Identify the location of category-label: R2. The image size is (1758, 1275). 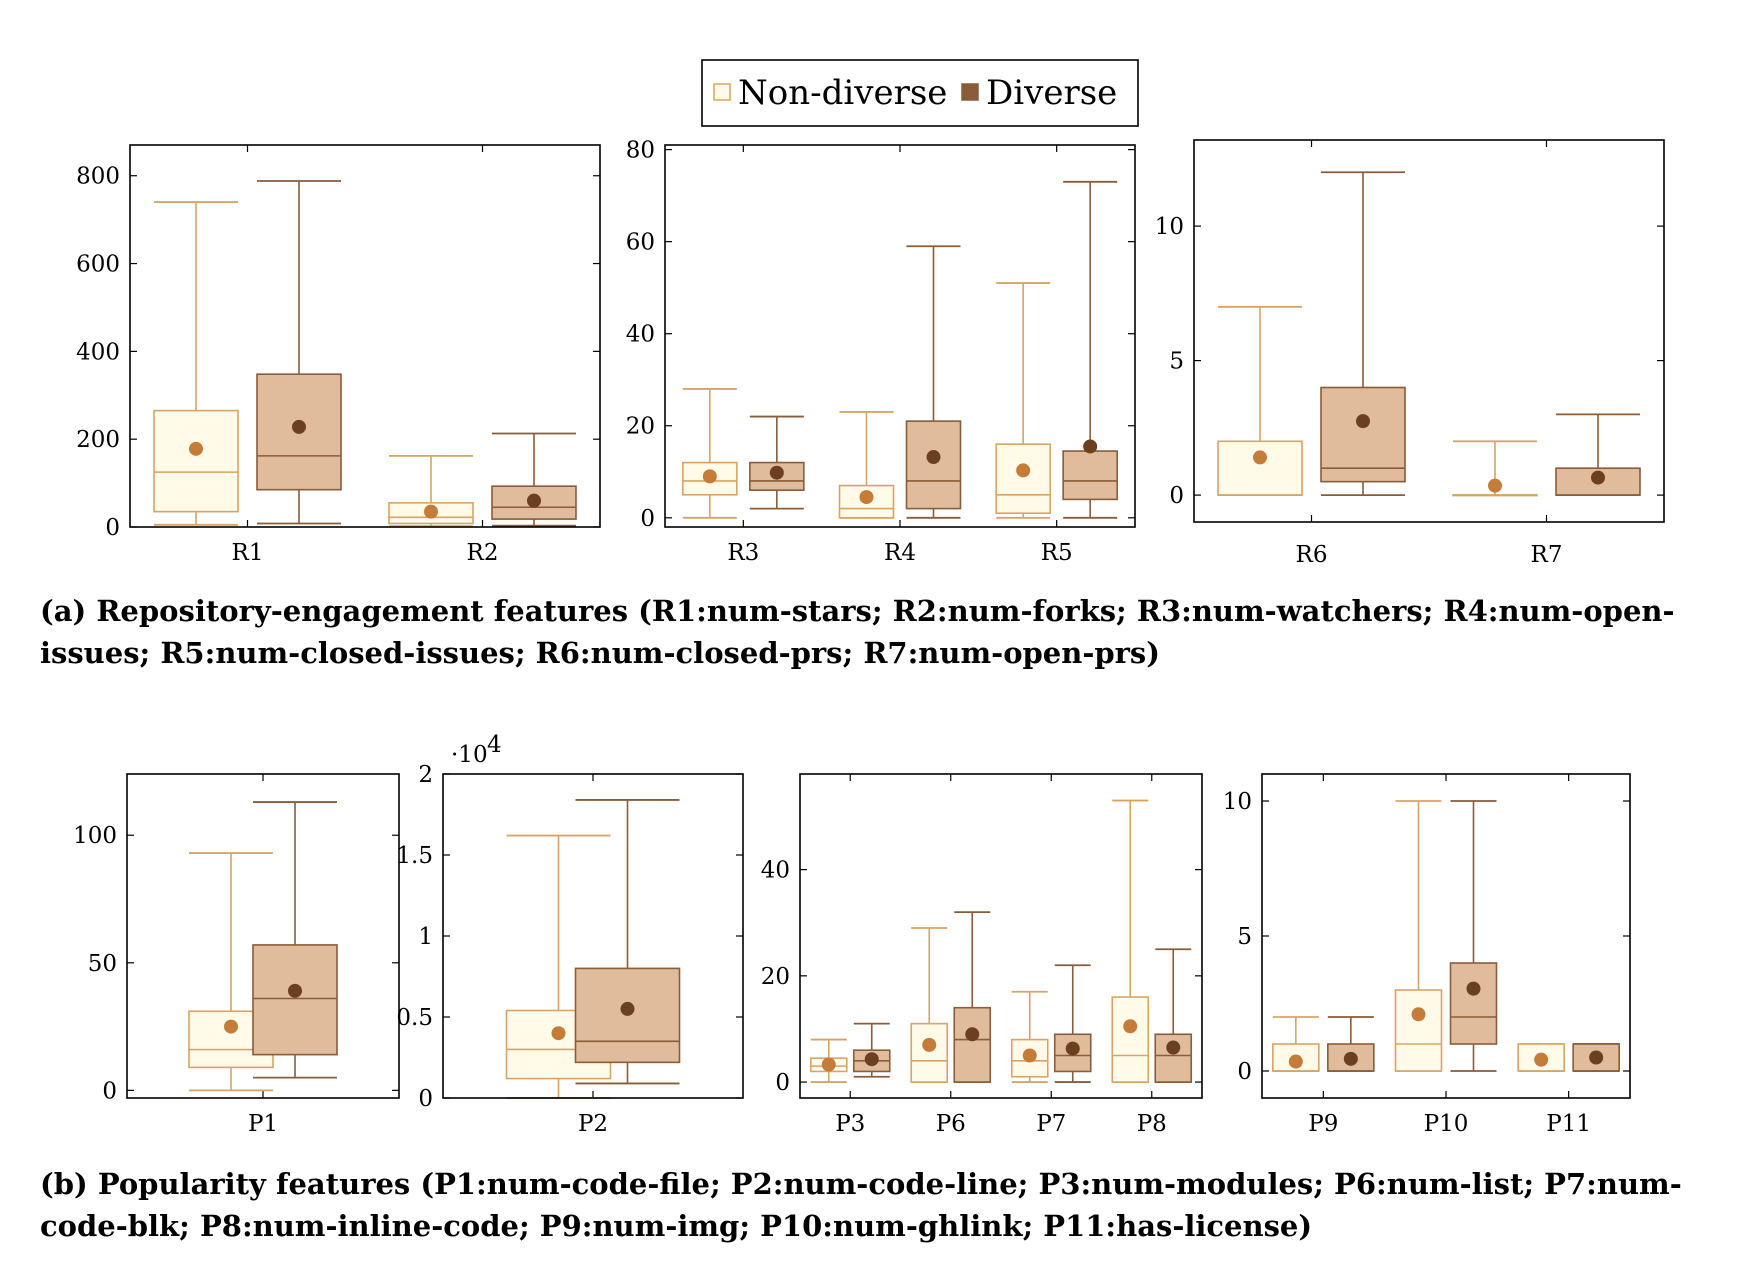
(483, 553).